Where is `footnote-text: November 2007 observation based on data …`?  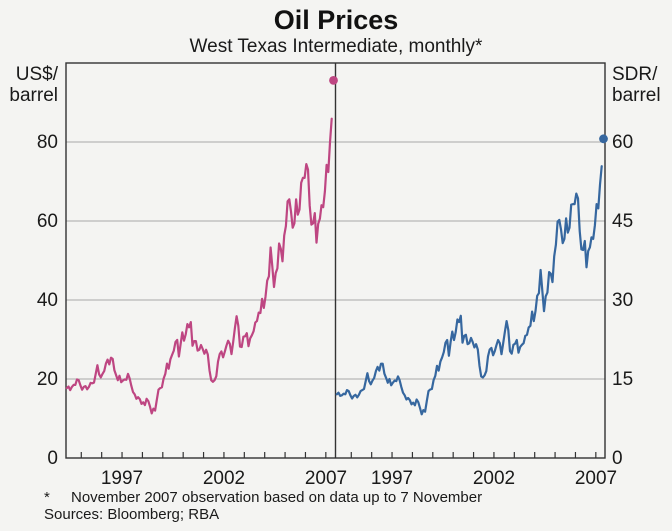 footnote-text: November 2007 observation based on data … is located at coordinates (277, 497).